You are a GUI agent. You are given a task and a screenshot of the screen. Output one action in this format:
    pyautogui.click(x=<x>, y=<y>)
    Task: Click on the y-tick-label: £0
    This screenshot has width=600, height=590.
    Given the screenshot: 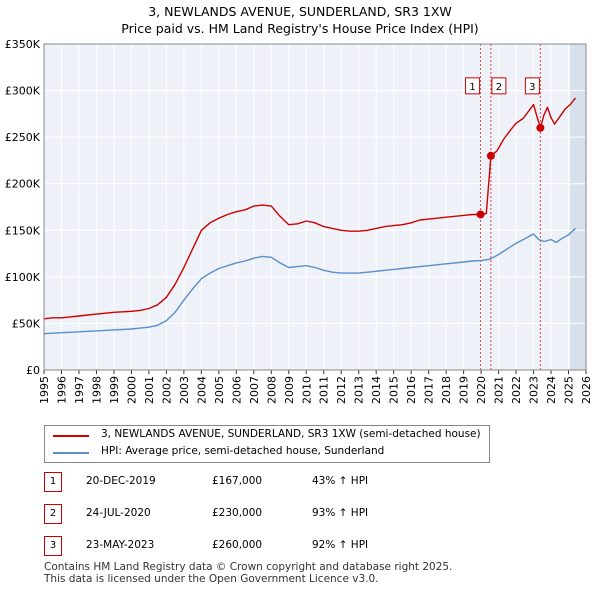 What is the action you would take?
    pyautogui.click(x=33, y=370)
    